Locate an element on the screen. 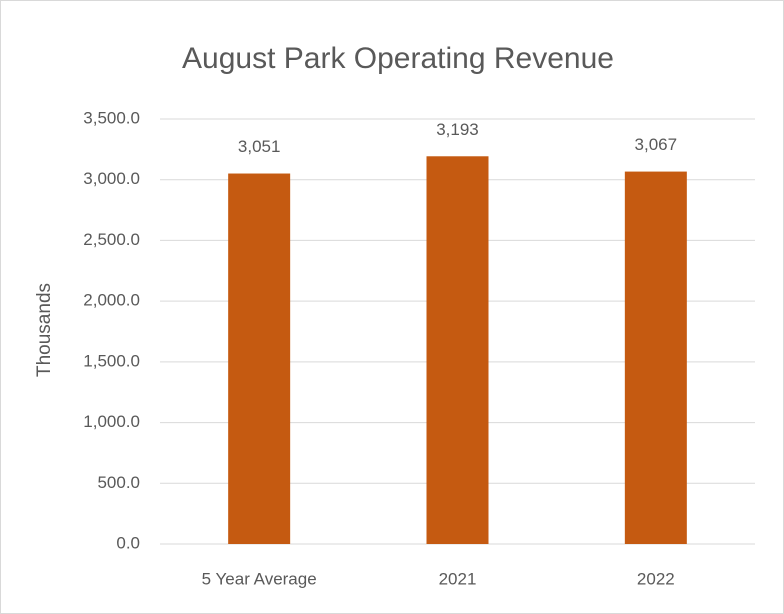 The width and height of the screenshot is (784, 614). chart-title: August Park Operating Revenue is located at coordinates (398, 58).